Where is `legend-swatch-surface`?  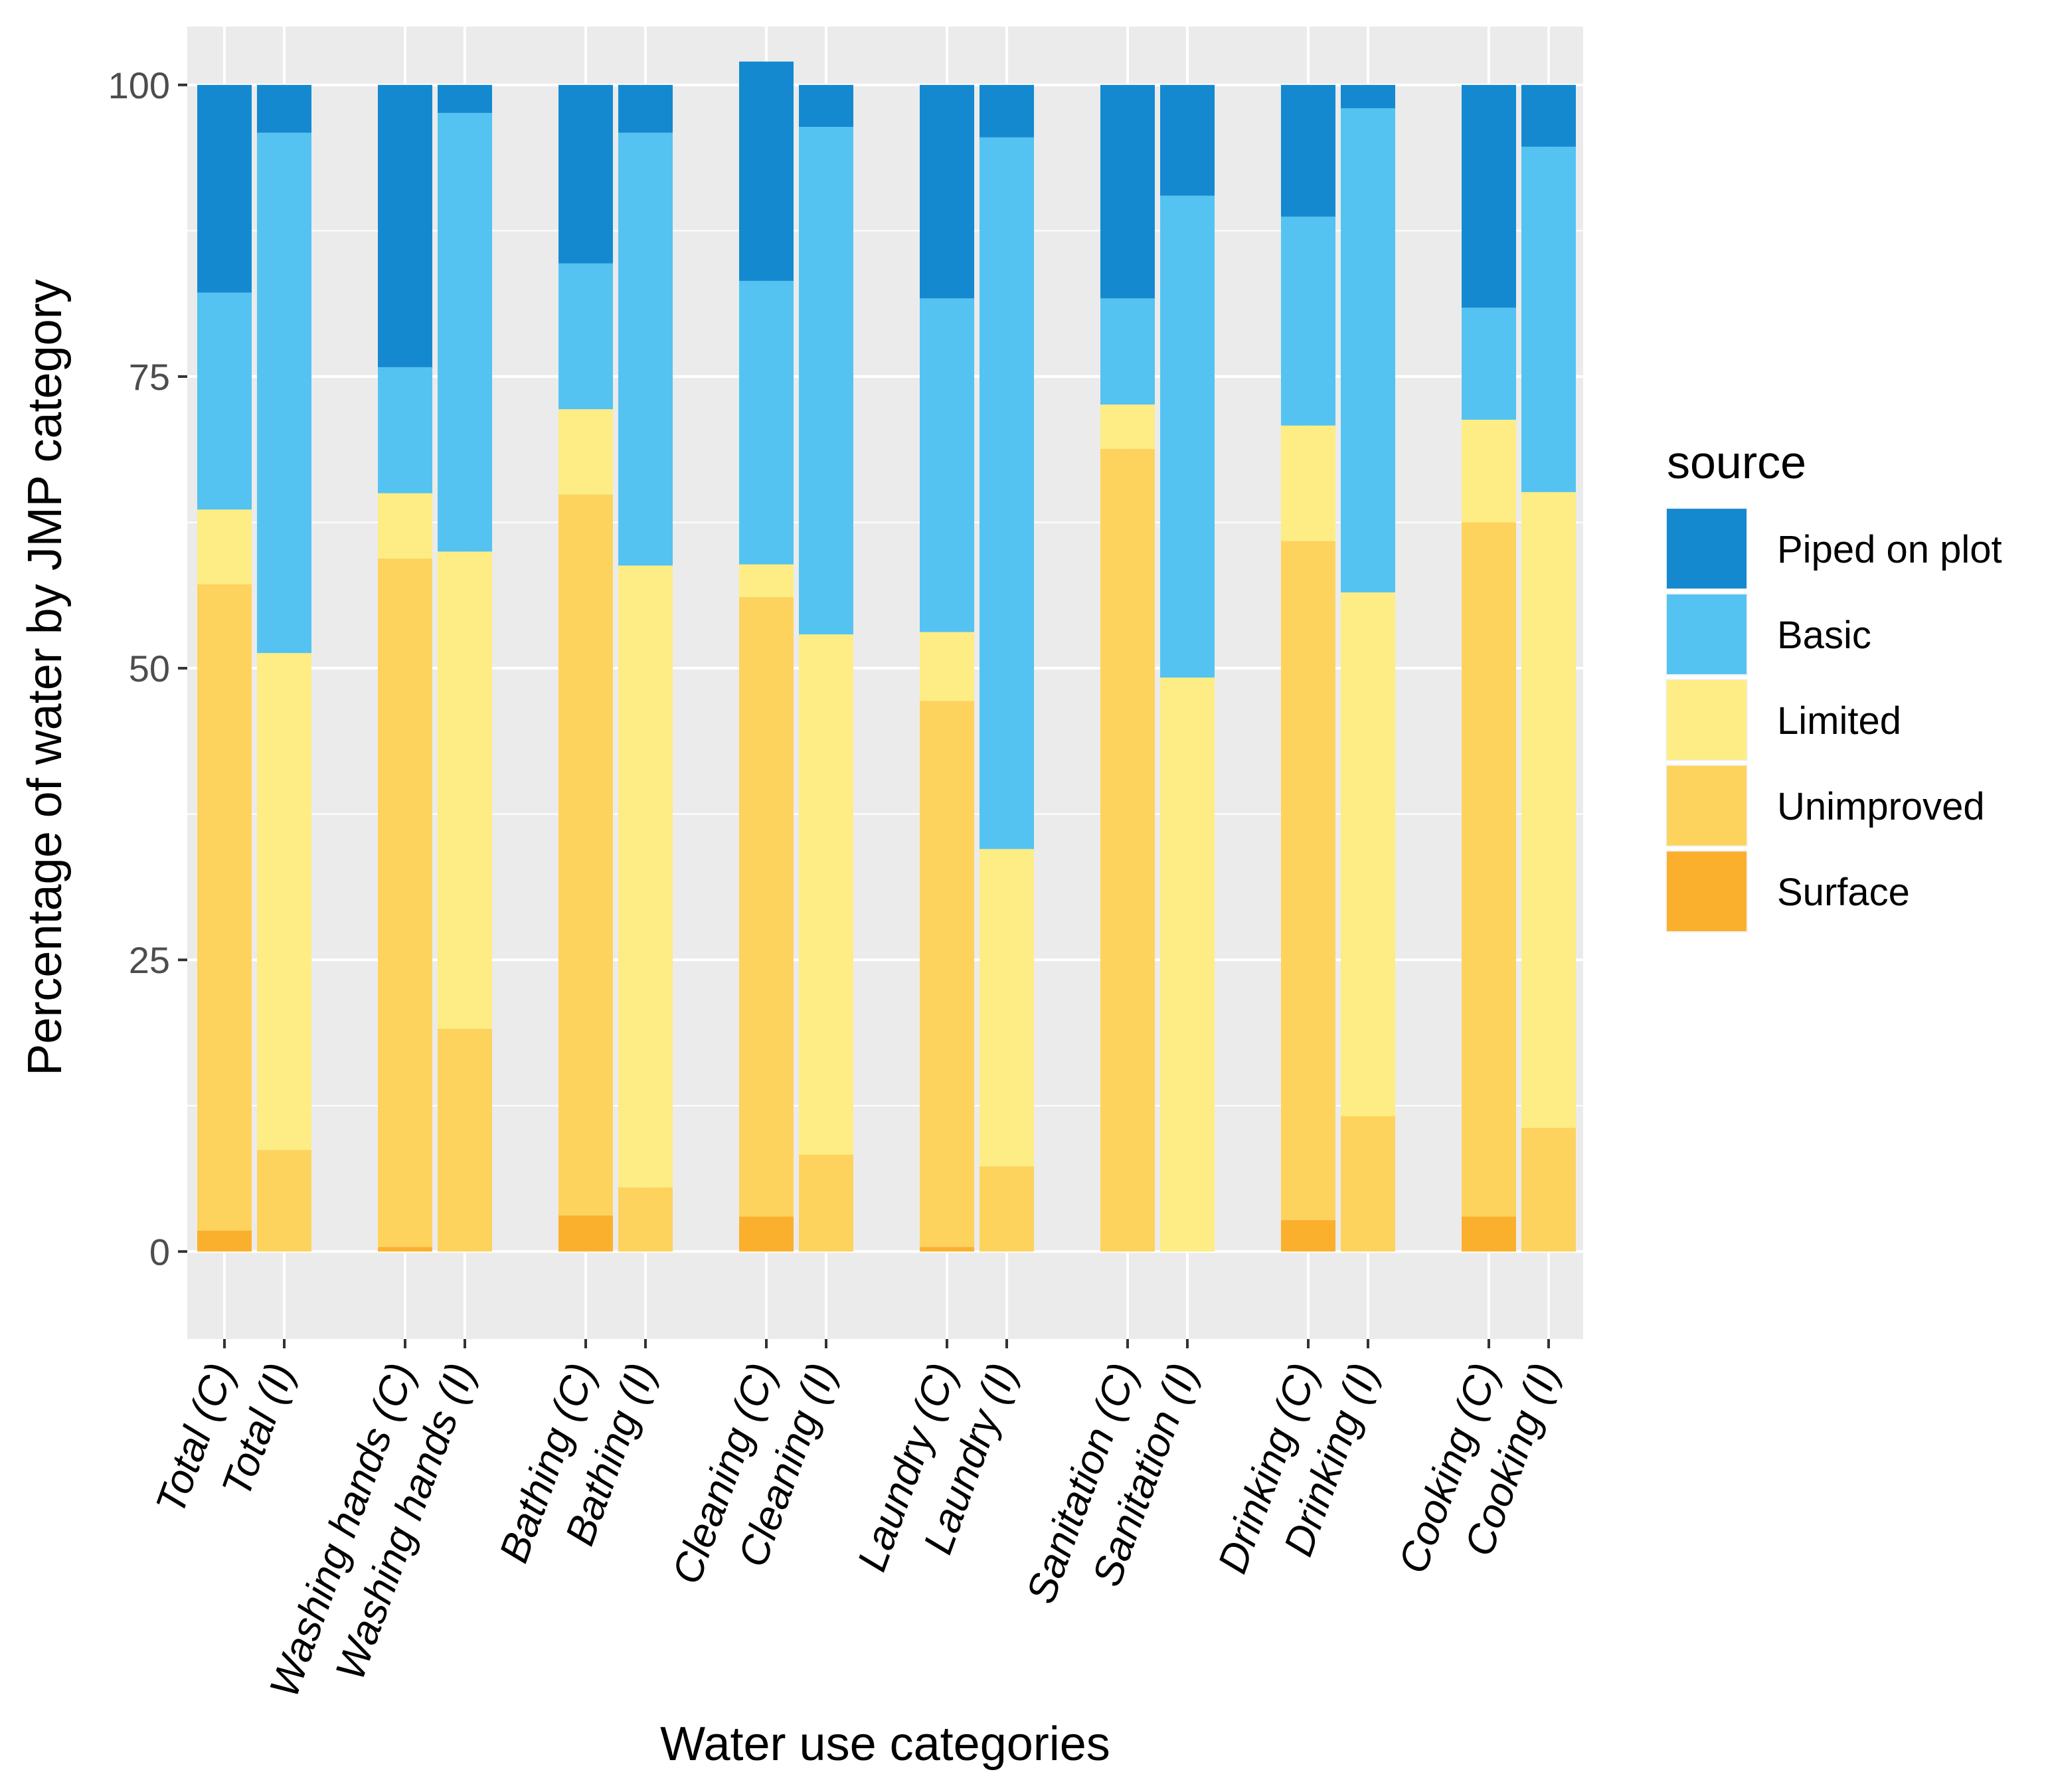 legend-swatch-surface is located at coordinates (1707, 891).